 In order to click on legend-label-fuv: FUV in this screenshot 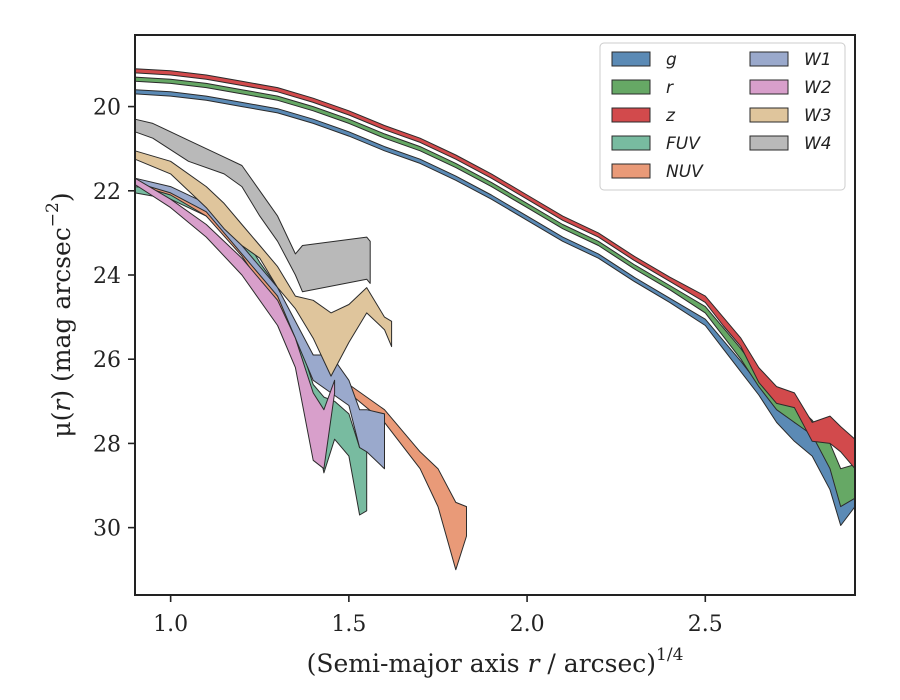, I will do `click(683, 144)`.